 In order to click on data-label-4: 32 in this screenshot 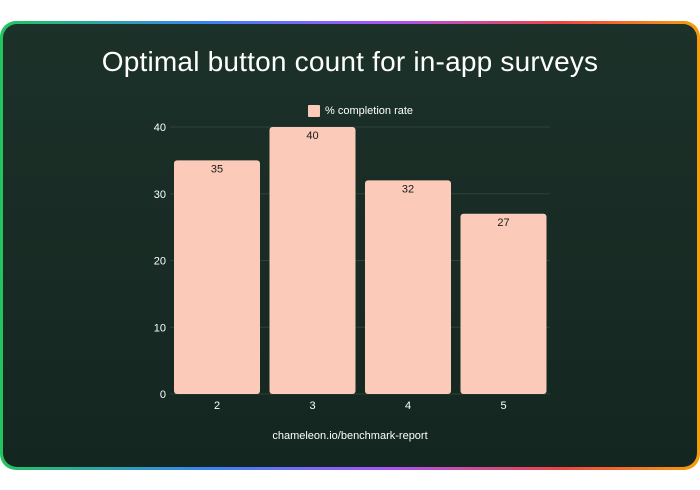, I will do `click(408, 189)`.